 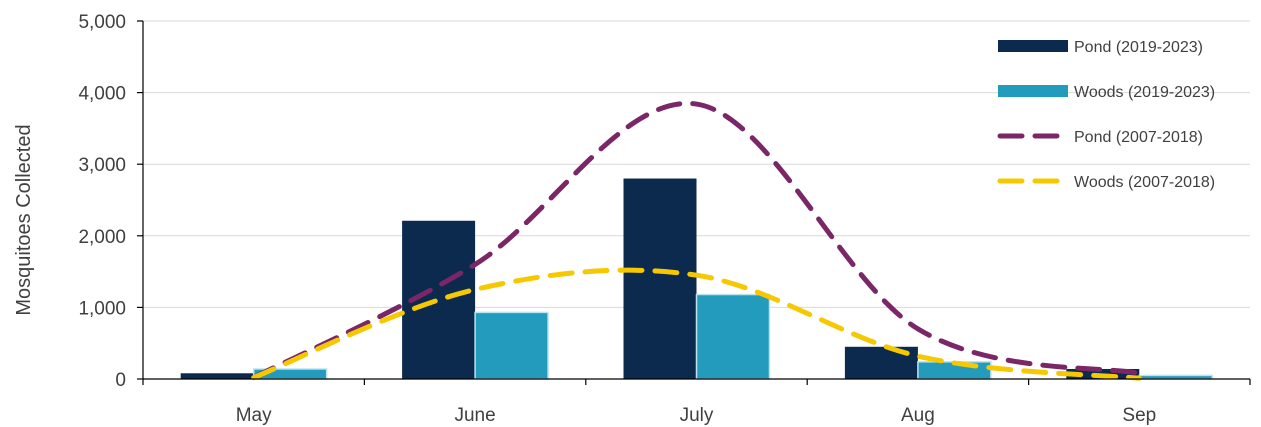 What do you see at coordinates (1139, 415) in the screenshot?
I see `x-tick-label: Sep` at bounding box center [1139, 415].